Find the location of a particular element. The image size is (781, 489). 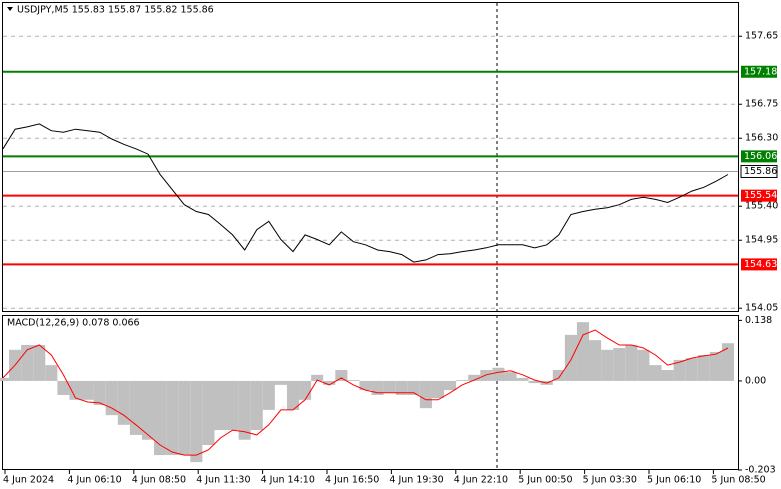

x-tick-label: 5 Jun 06:10 is located at coordinates (674, 480).